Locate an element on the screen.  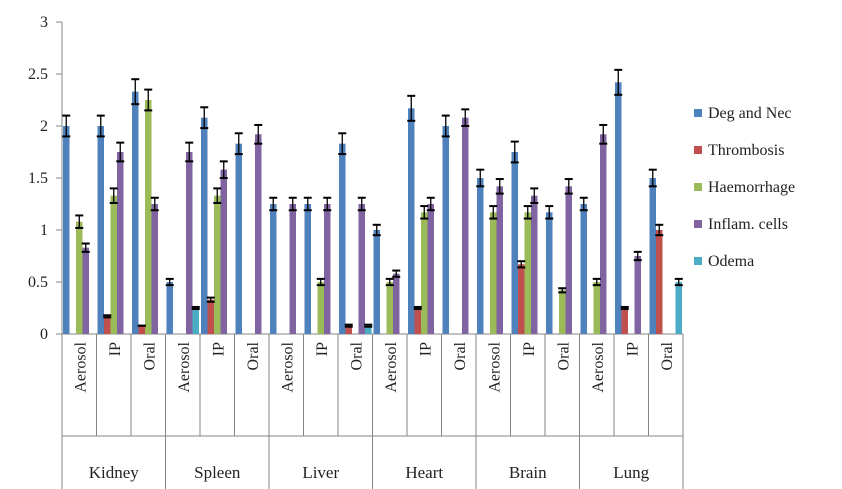
y-tick-label: 2 is located at coordinates (44, 126).